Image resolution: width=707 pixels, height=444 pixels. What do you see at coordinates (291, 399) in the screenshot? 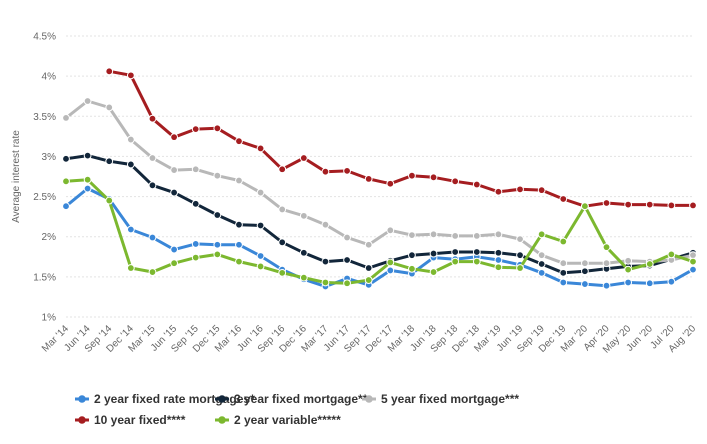
I see `legend-item: 3 year fixed mortgage**` at bounding box center [291, 399].